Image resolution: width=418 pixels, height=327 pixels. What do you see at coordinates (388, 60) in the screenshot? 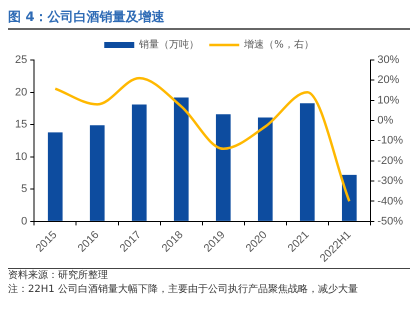
I see `y2-tick-label: 30%` at bounding box center [388, 60].